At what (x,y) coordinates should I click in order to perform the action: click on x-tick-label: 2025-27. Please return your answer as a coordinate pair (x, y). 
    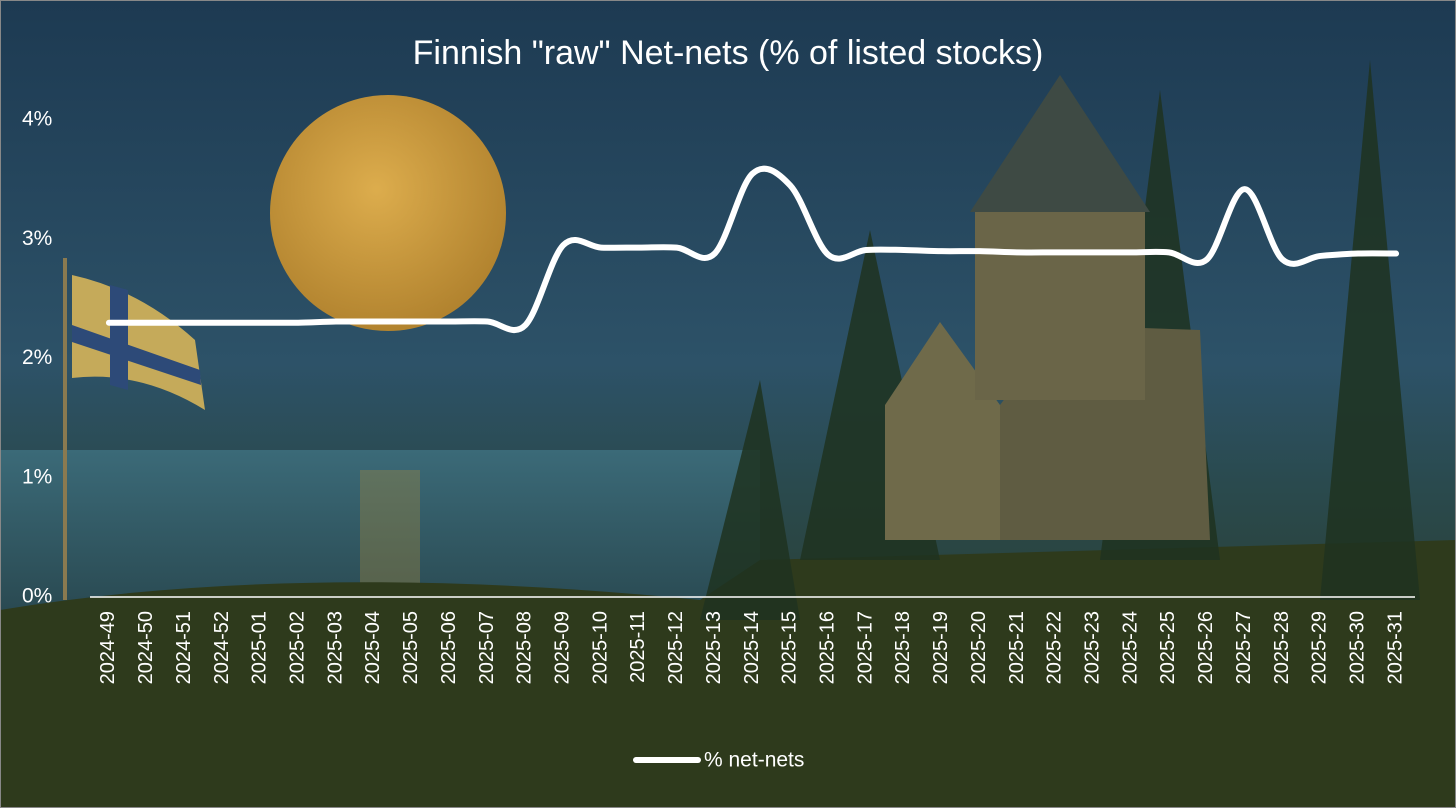
    Looking at the image, I should click on (1244, 647).